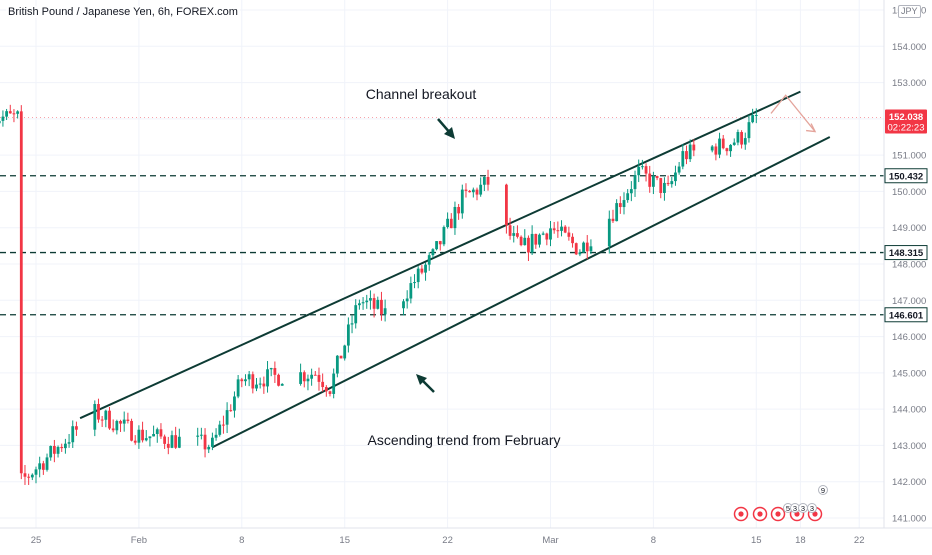 This screenshot has width=932, height=555. I want to click on x-tick-label: 15, so click(756, 540).